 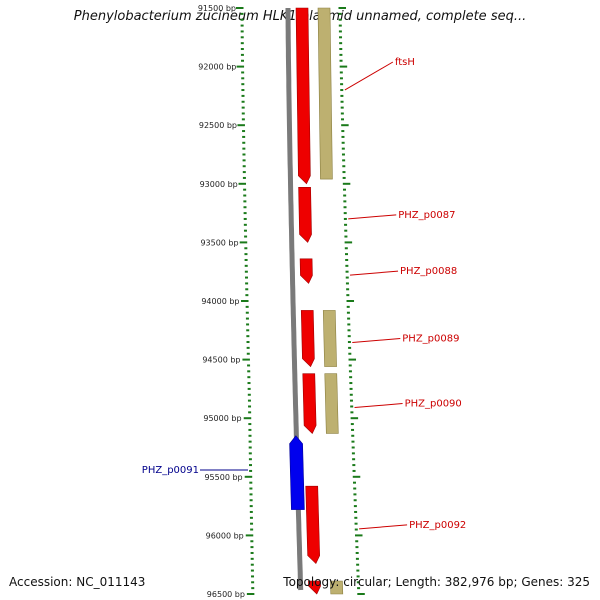 I want to click on feature-track, so click(x=330, y=301).